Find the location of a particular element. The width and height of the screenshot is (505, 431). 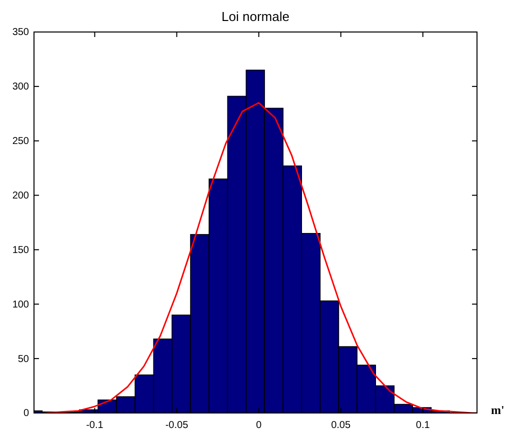

y-tick-label: 250 is located at coordinates (21, 142).